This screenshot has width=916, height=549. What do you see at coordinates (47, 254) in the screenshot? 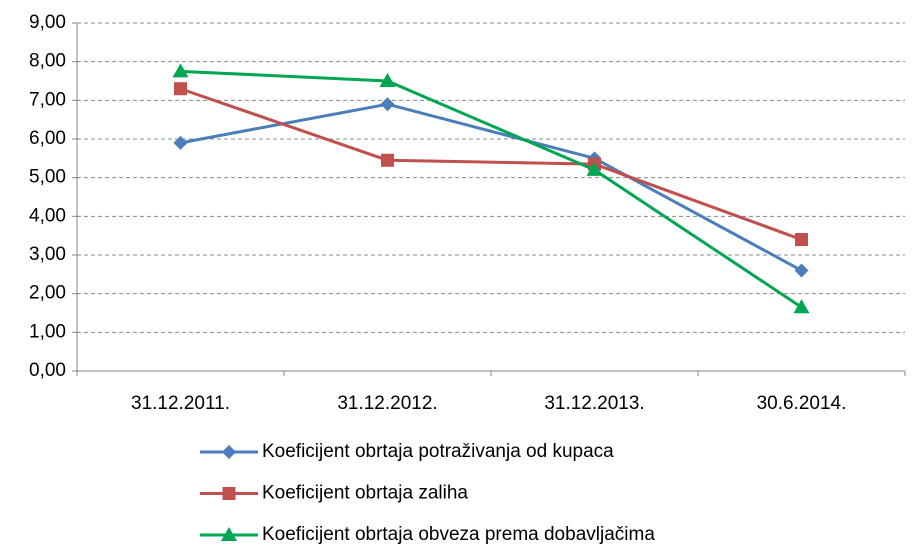
I see `y-tick-label: 3,00` at bounding box center [47, 254].